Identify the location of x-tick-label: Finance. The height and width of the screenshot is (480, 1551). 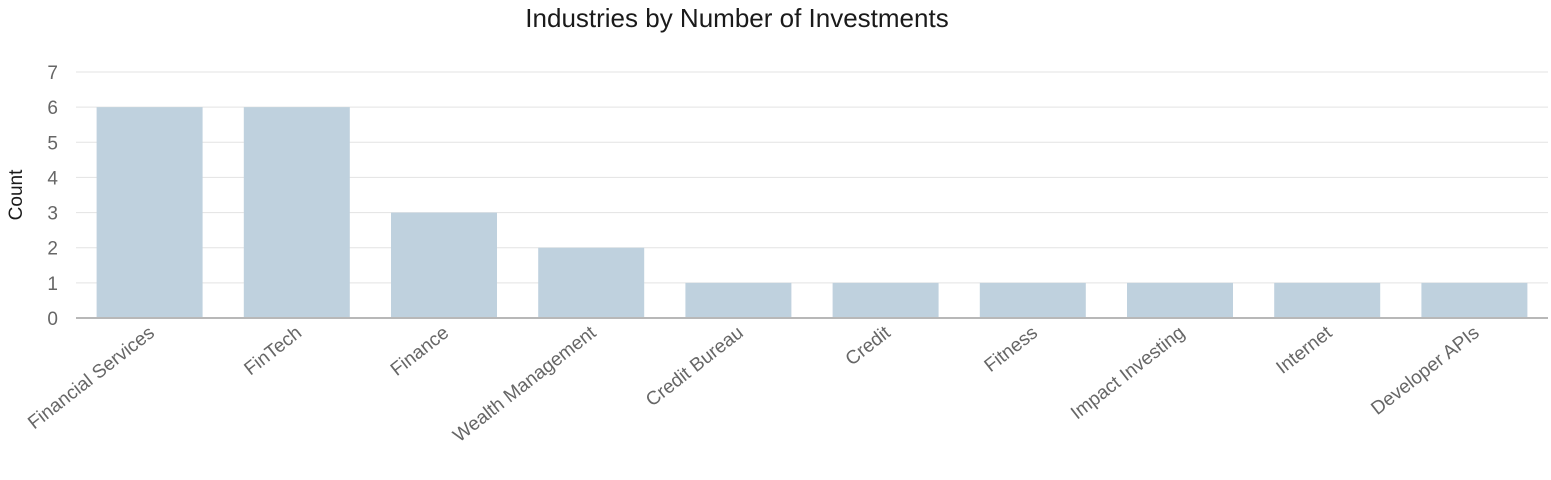
(420, 351).